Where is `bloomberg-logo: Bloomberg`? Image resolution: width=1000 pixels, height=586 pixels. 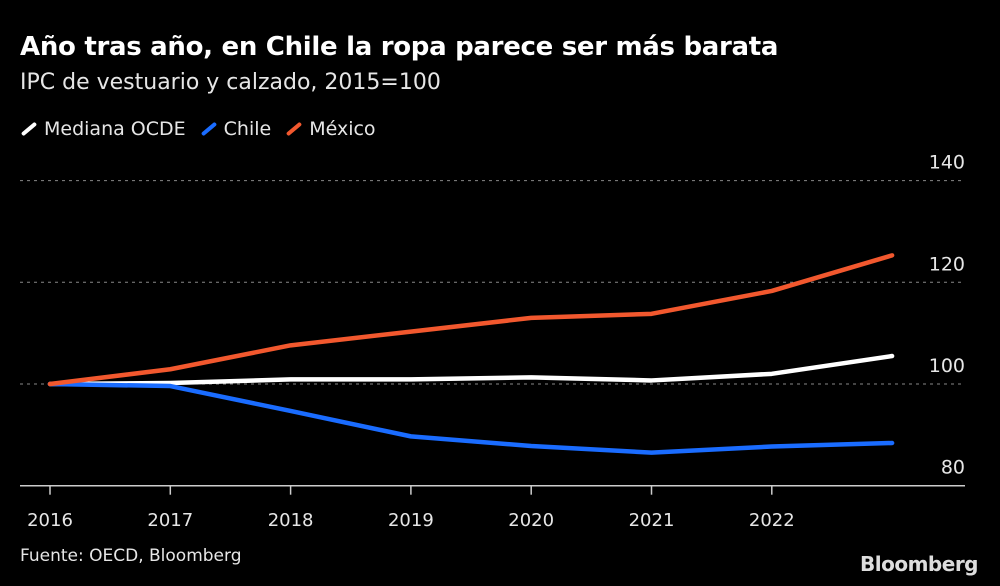
bloomberg-logo: Bloomberg is located at coordinates (919, 564).